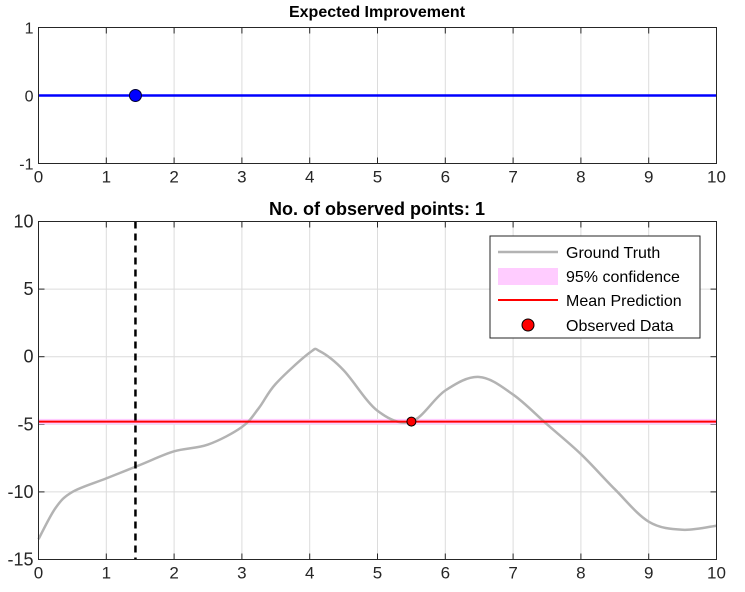  I want to click on gp-xtick-label: 4, so click(309, 573).